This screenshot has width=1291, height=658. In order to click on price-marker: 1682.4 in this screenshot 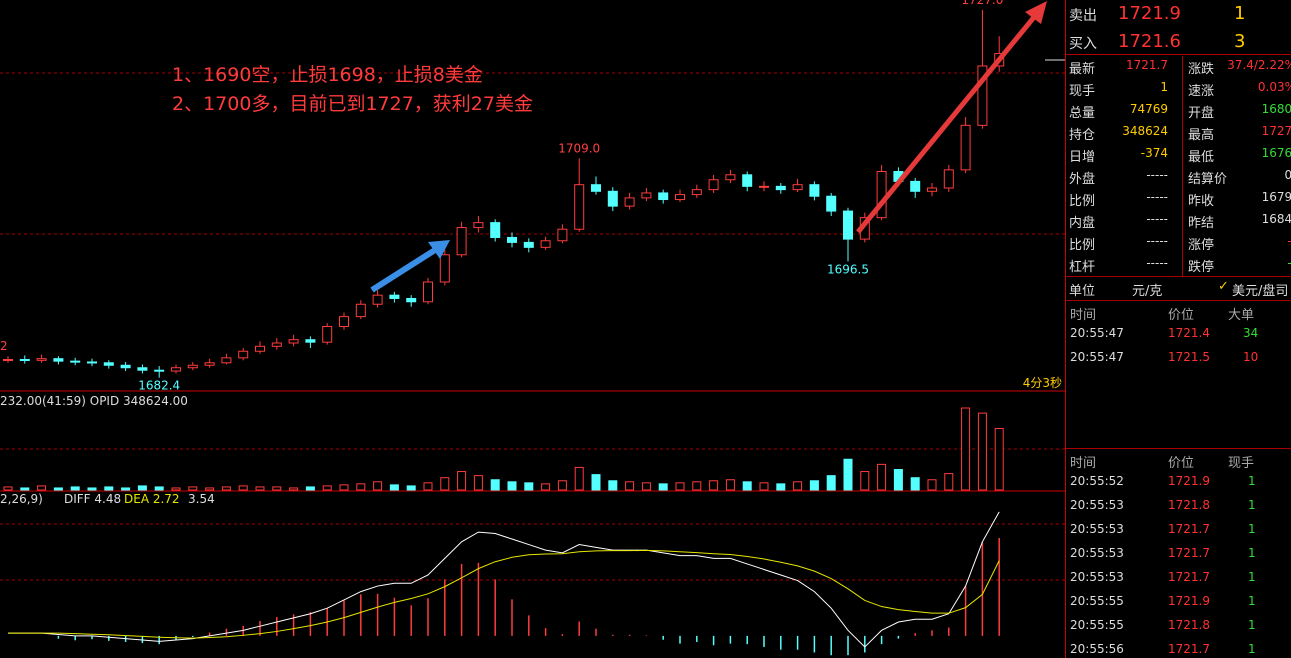, I will do `click(159, 386)`.